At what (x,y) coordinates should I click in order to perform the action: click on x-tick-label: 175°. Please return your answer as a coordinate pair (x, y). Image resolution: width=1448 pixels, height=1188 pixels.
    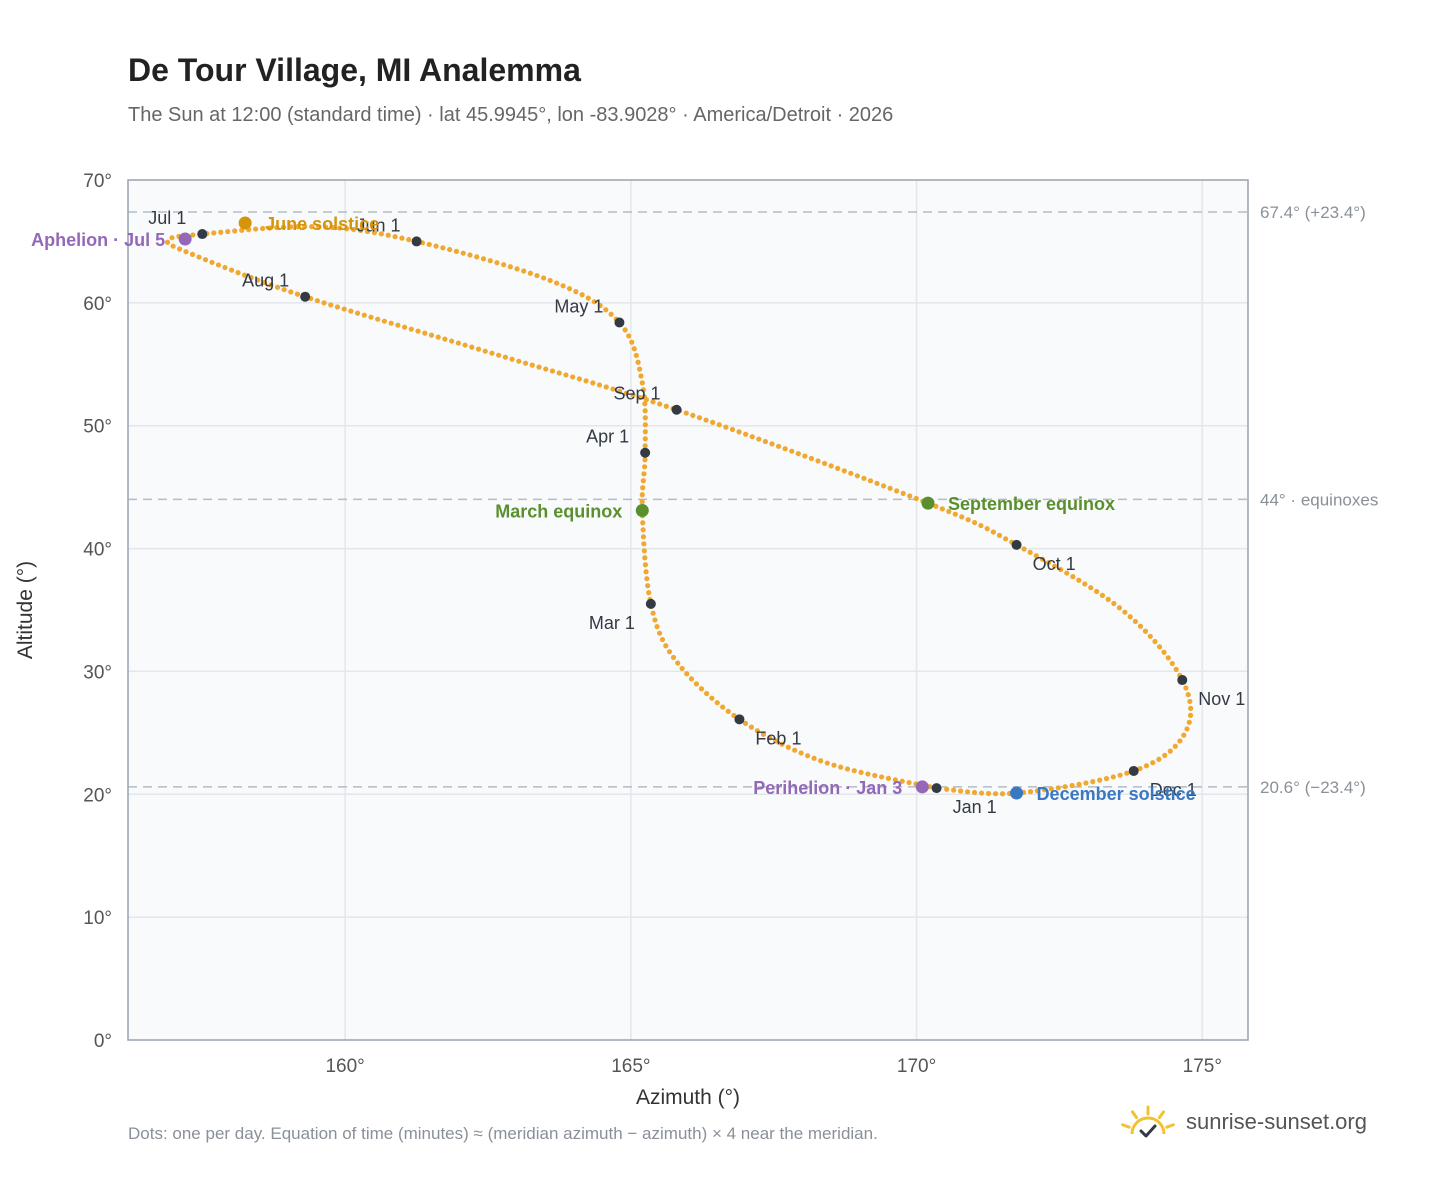
    Looking at the image, I should click on (1202, 1066).